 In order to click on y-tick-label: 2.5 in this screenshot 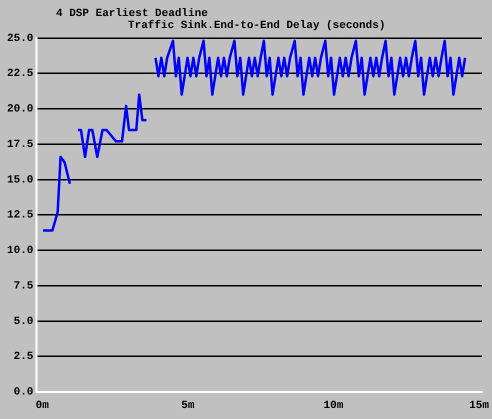, I will do `click(24, 357)`.